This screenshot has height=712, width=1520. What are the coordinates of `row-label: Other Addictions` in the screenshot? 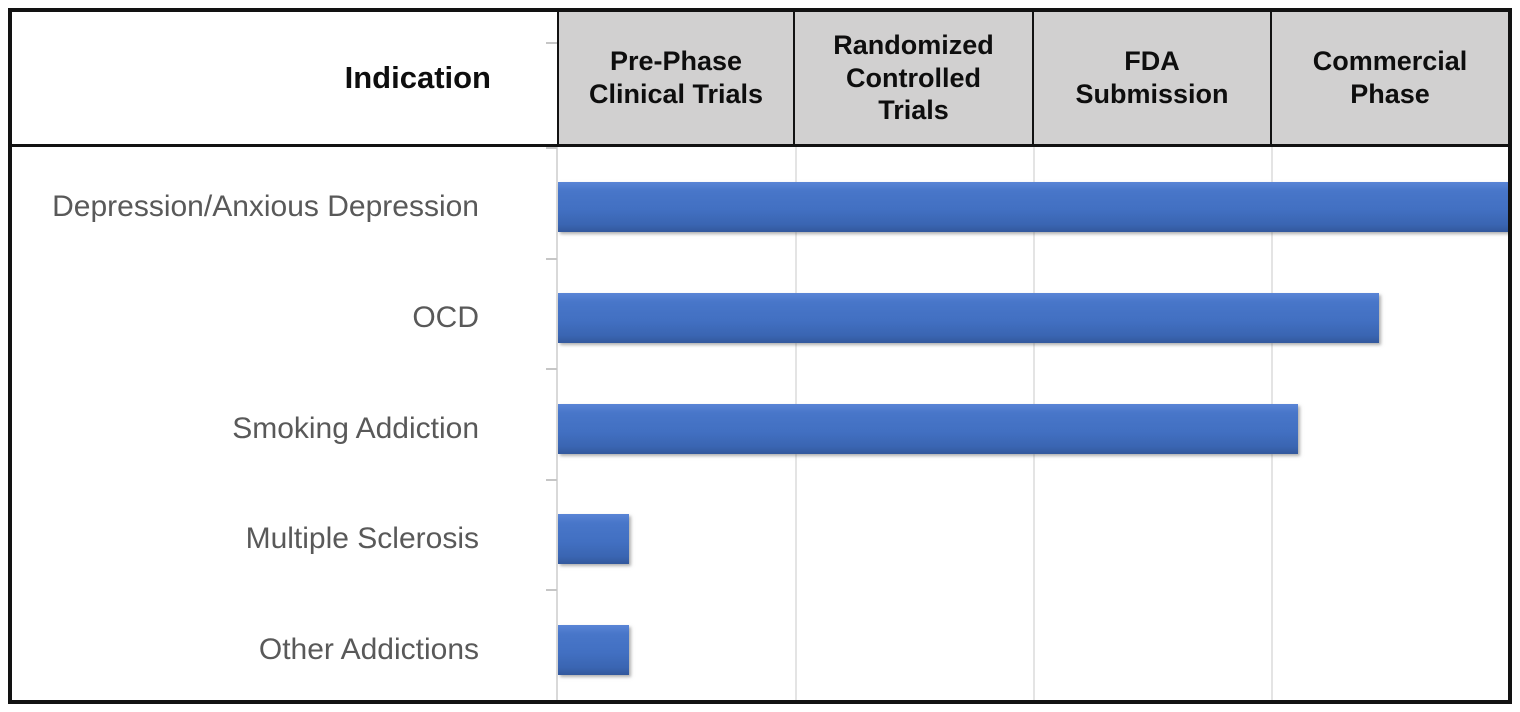 It's located at (368, 649).